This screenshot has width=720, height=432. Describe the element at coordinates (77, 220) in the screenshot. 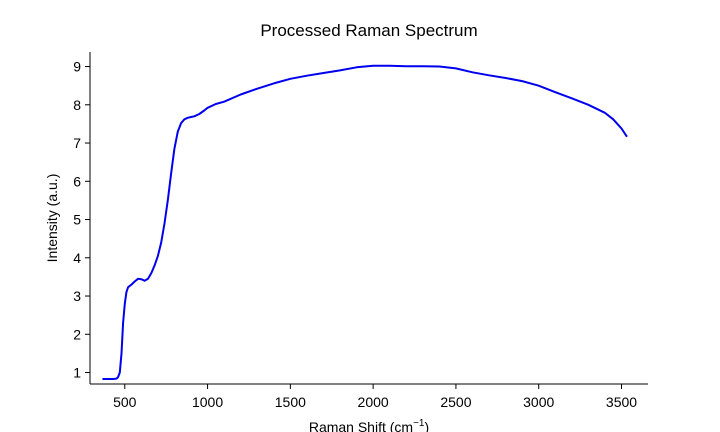

I see `y-tick-label: 5` at that location.